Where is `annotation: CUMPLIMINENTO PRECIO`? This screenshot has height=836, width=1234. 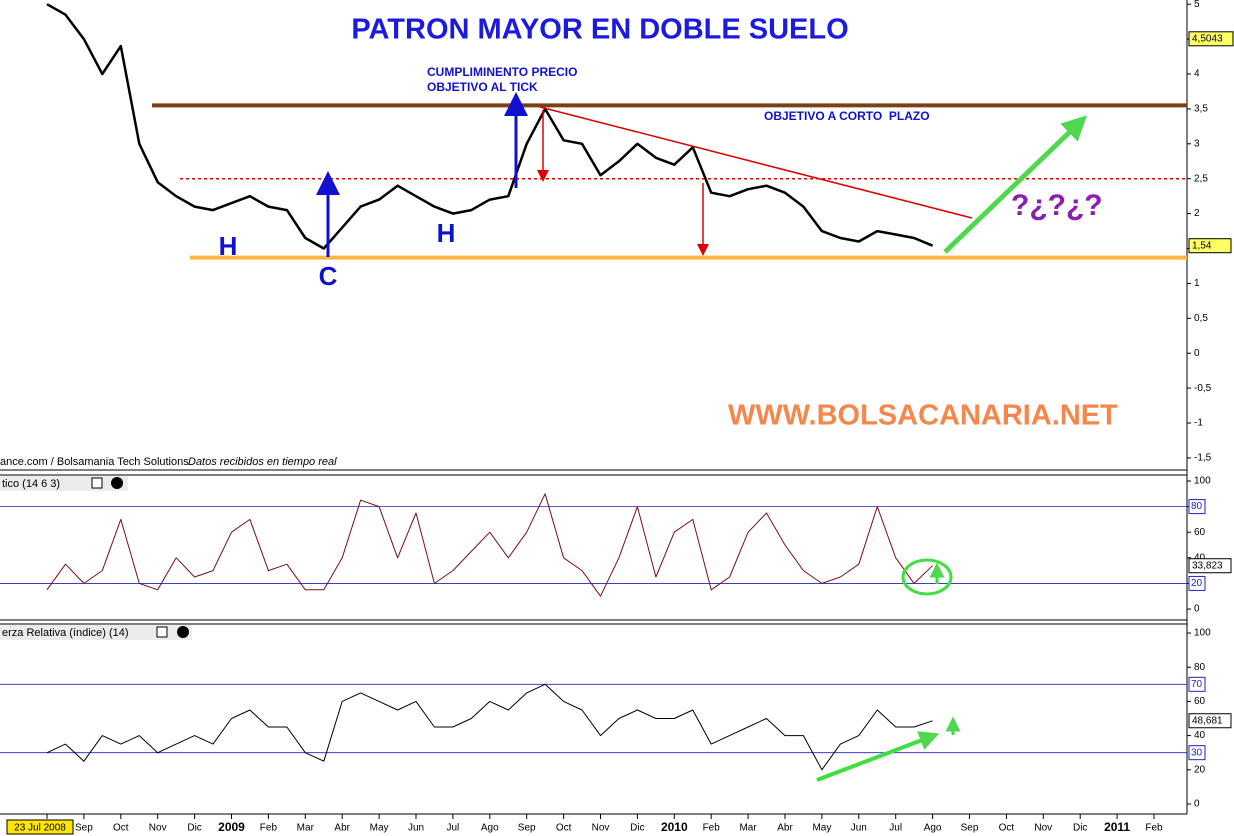
annotation: CUMPLIMINENTO PRECIO is located at coordinates (502, 72).